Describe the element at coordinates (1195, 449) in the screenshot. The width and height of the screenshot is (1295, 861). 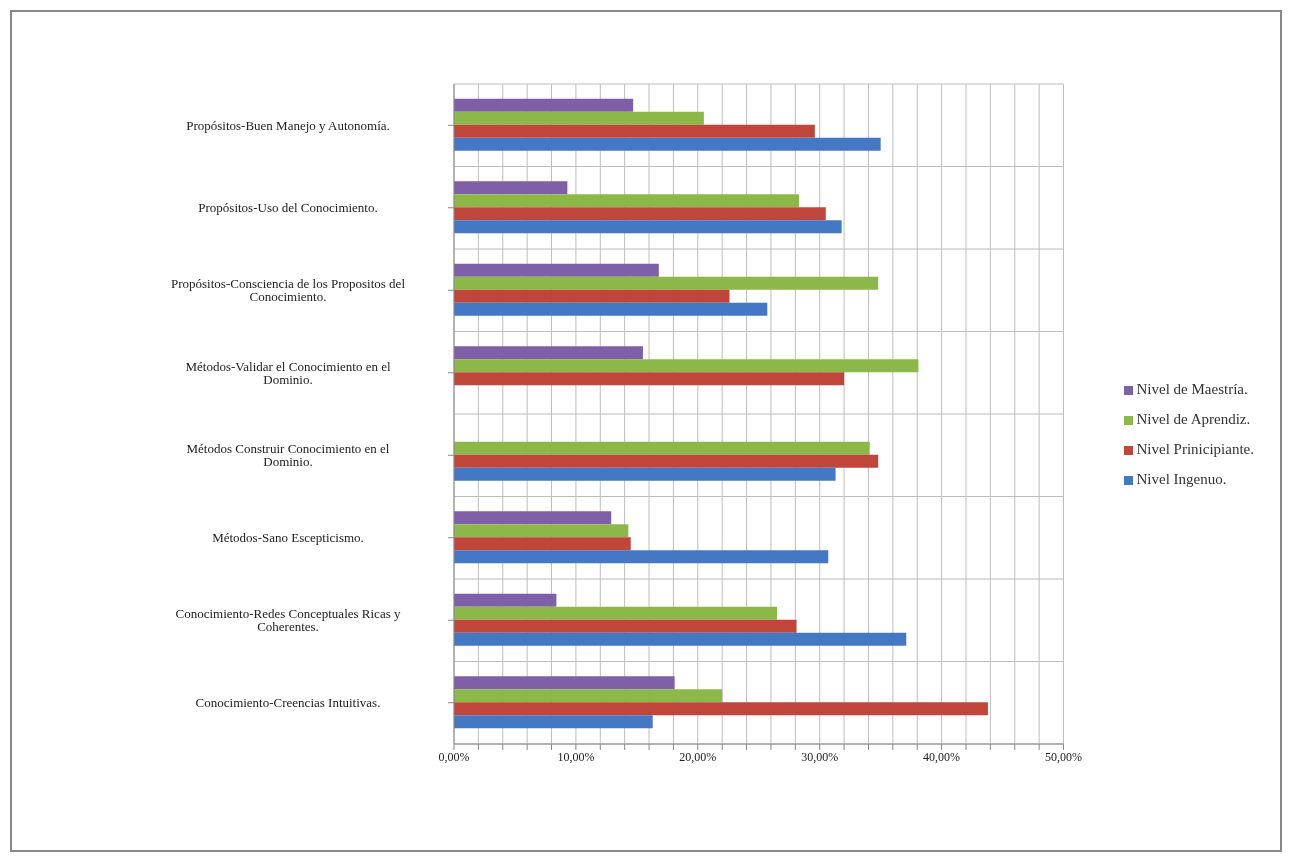
I see `legend-label: Nivel Prinicipiante.` at that location.